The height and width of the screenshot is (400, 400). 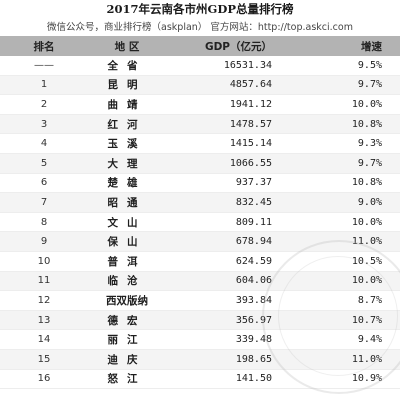 What do you see at coordinates (200, 301) in the screenshot?
I see `table-row: 12 西双版纳 393.84 8.7%` at bounding box center [200, 301].